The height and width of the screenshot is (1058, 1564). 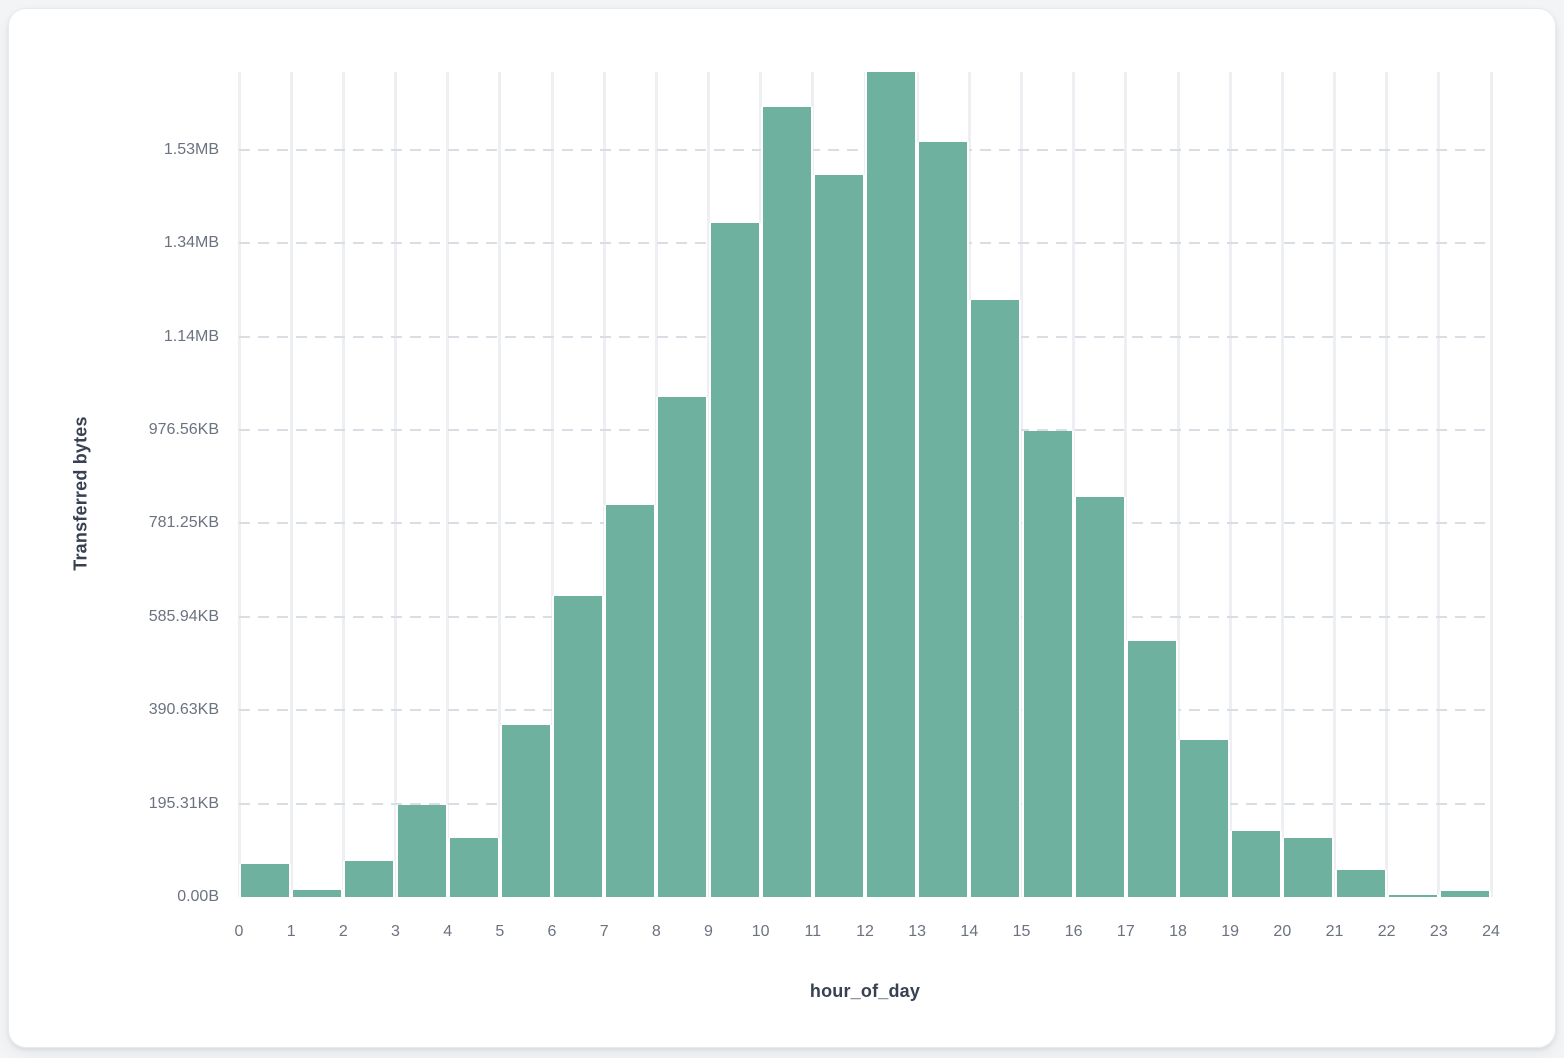 What do you see at coordinates (1491, 931) in the screenshot?
I see `x-tick-label: 24` at bounding box center [1491, 931].